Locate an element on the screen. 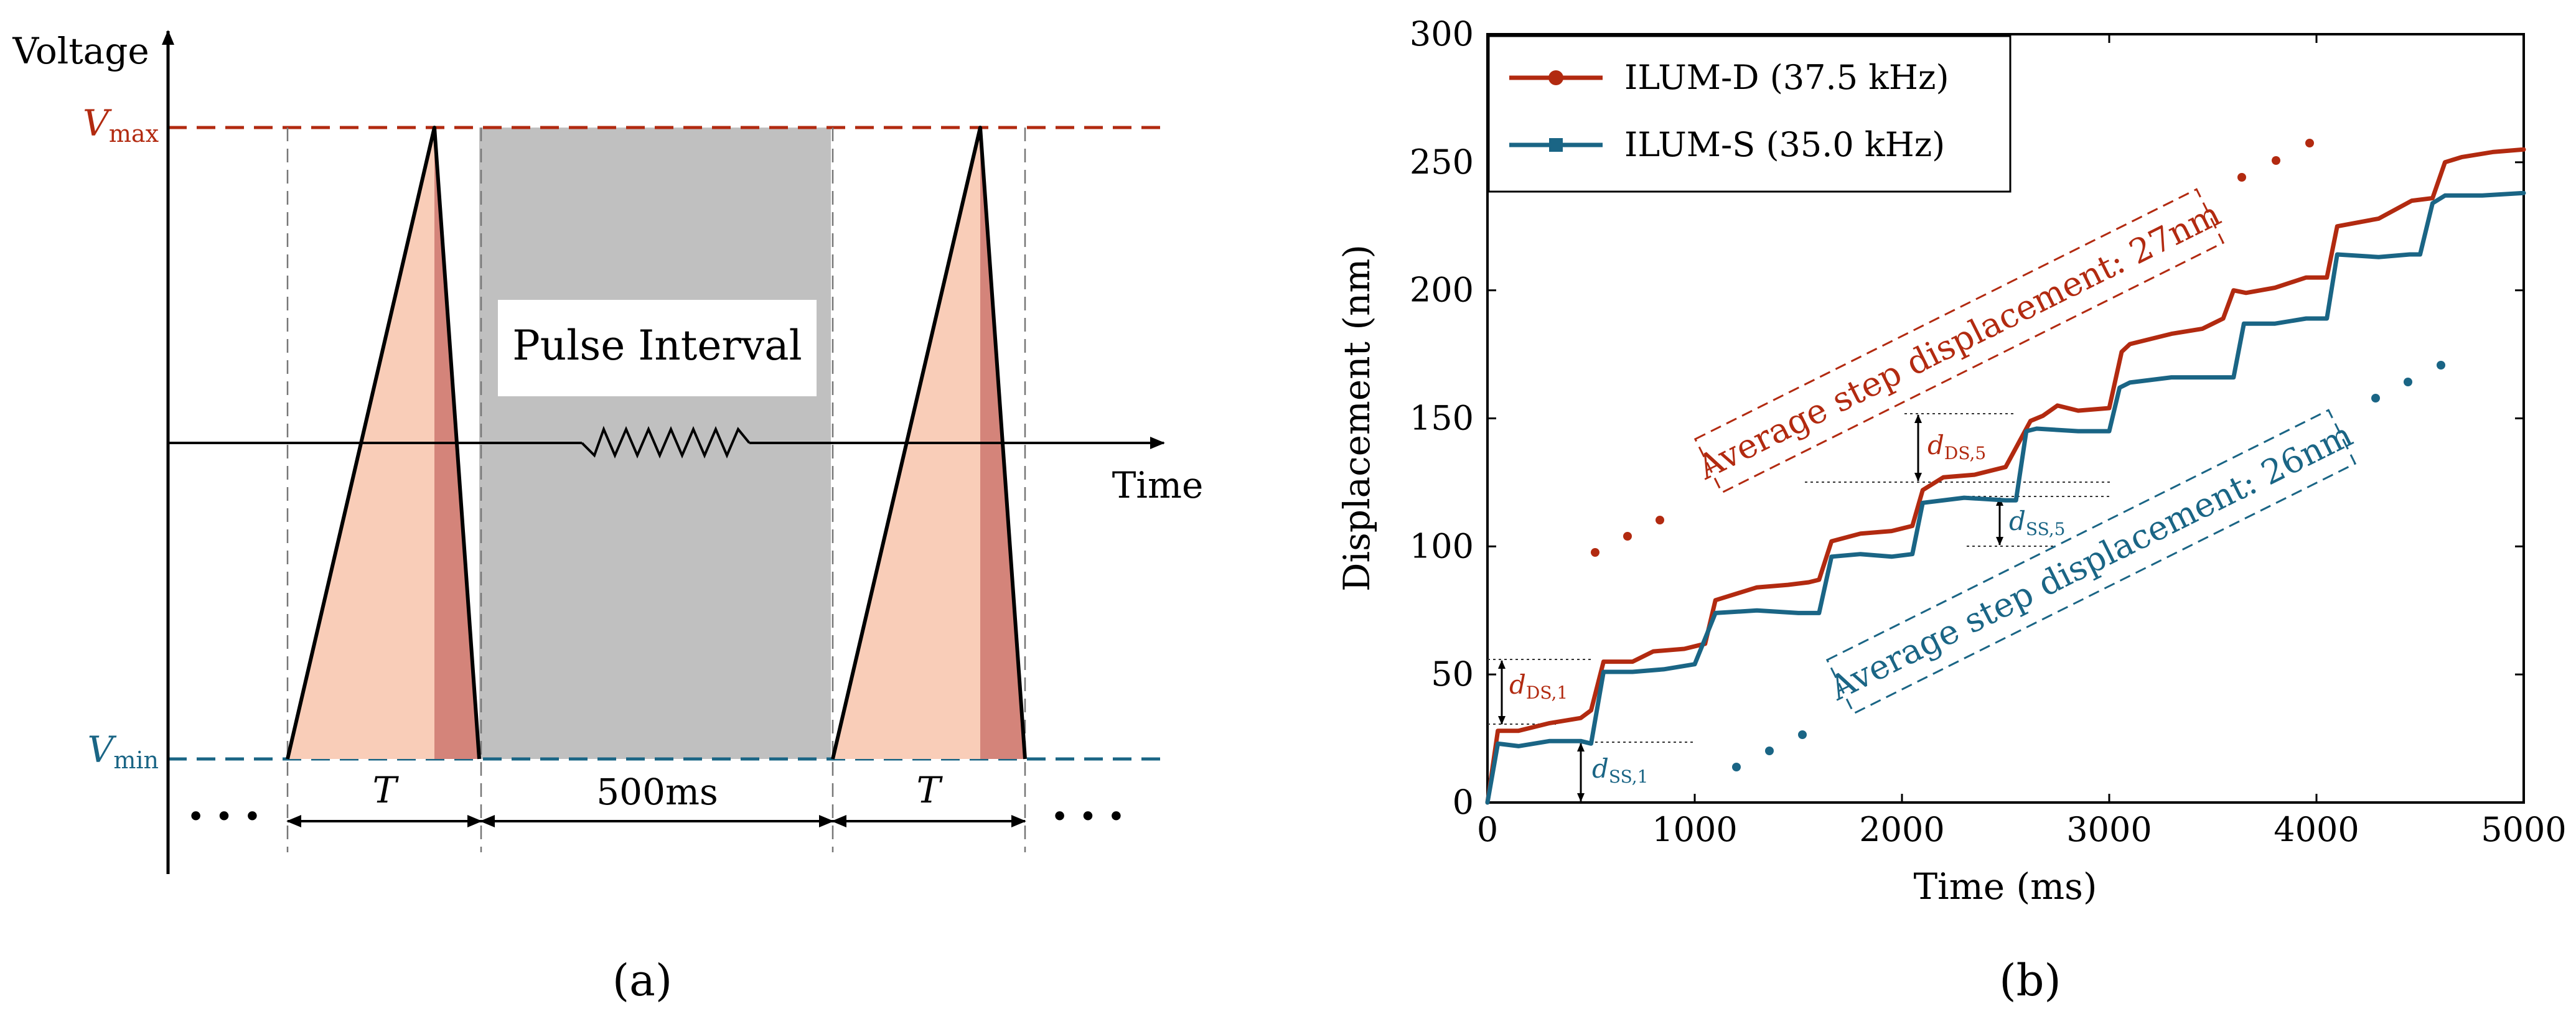  x-tick-label: 4000 is located at coordinates (2316, 829).